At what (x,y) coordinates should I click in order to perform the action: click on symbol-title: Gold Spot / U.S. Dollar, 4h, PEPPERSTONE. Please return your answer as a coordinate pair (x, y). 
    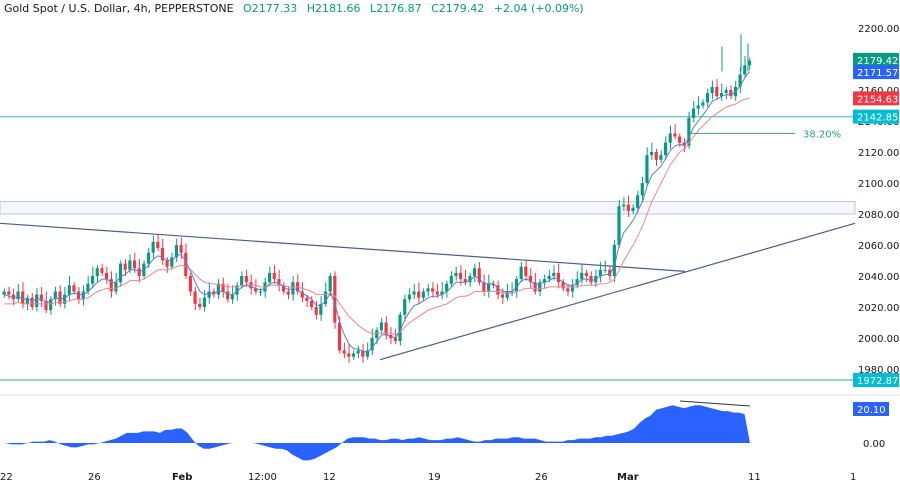
    Looking at the image, I should click on (119, 8).